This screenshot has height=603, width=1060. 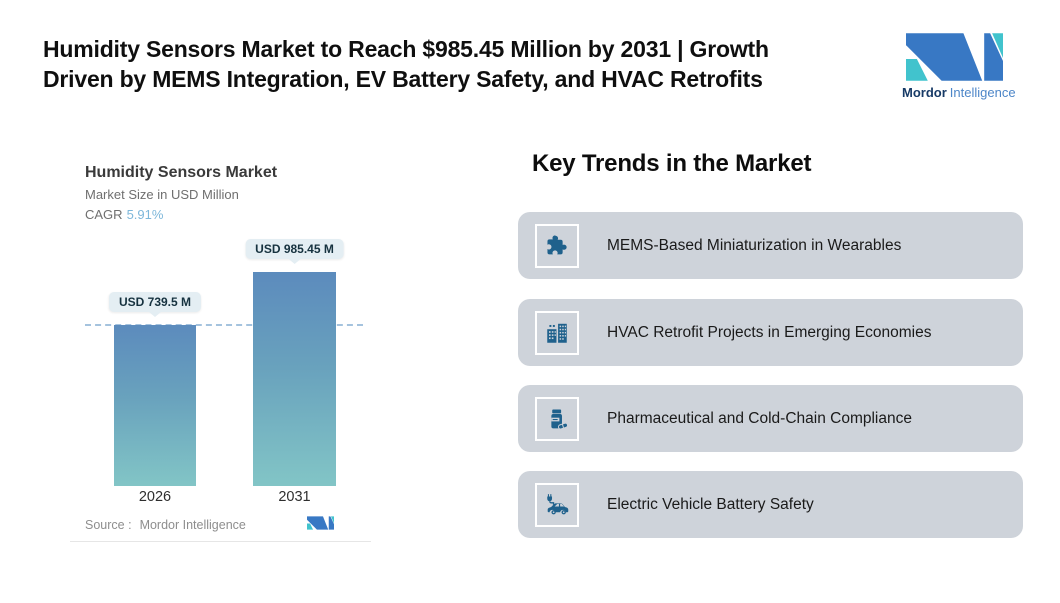 What do you see at coordinates (320, 523) in the screenshot?
I see `mordor-mini-logo-icon` at bounding box center [320, 523].